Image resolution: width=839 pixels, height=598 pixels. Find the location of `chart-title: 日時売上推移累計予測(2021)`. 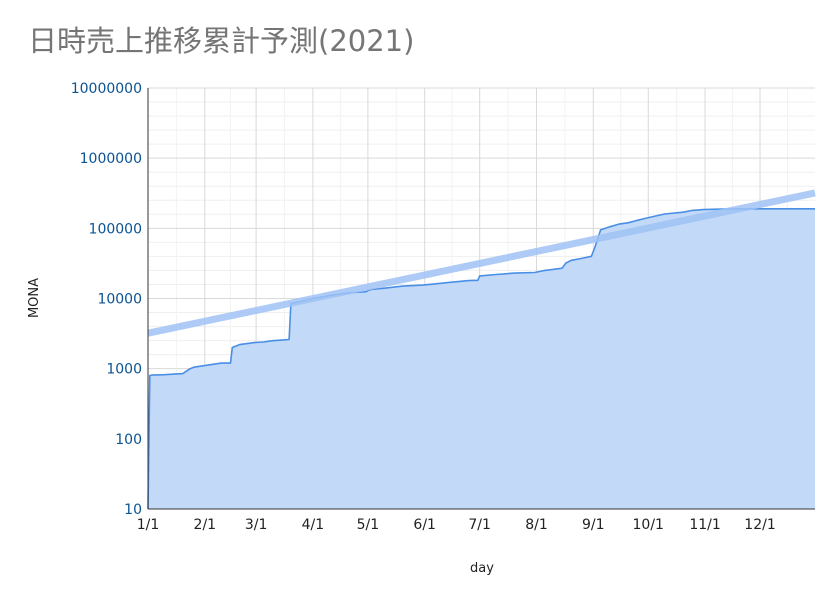

chart-title: 日時売上推移累計予測(2021) is located at coordinates (221, 41).